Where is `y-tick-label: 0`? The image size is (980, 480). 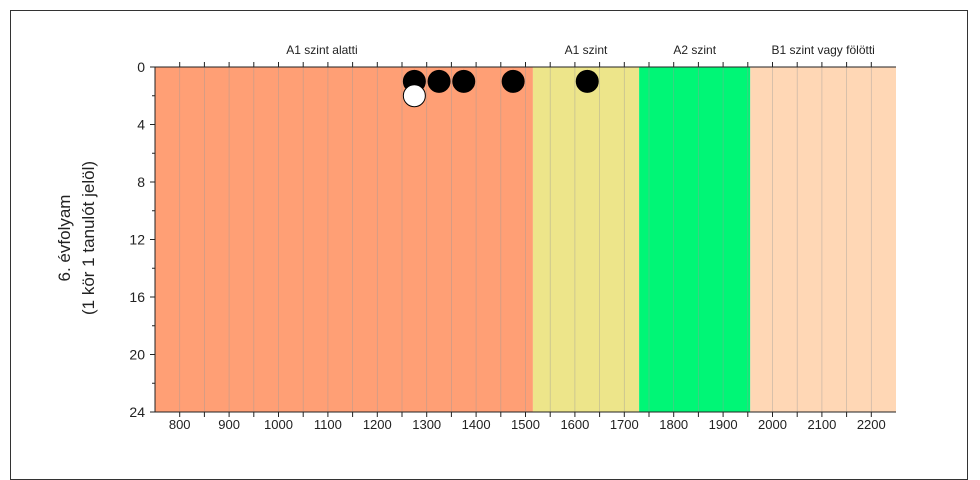
y-tick-label: 0 is located at coordinates (141, 67).